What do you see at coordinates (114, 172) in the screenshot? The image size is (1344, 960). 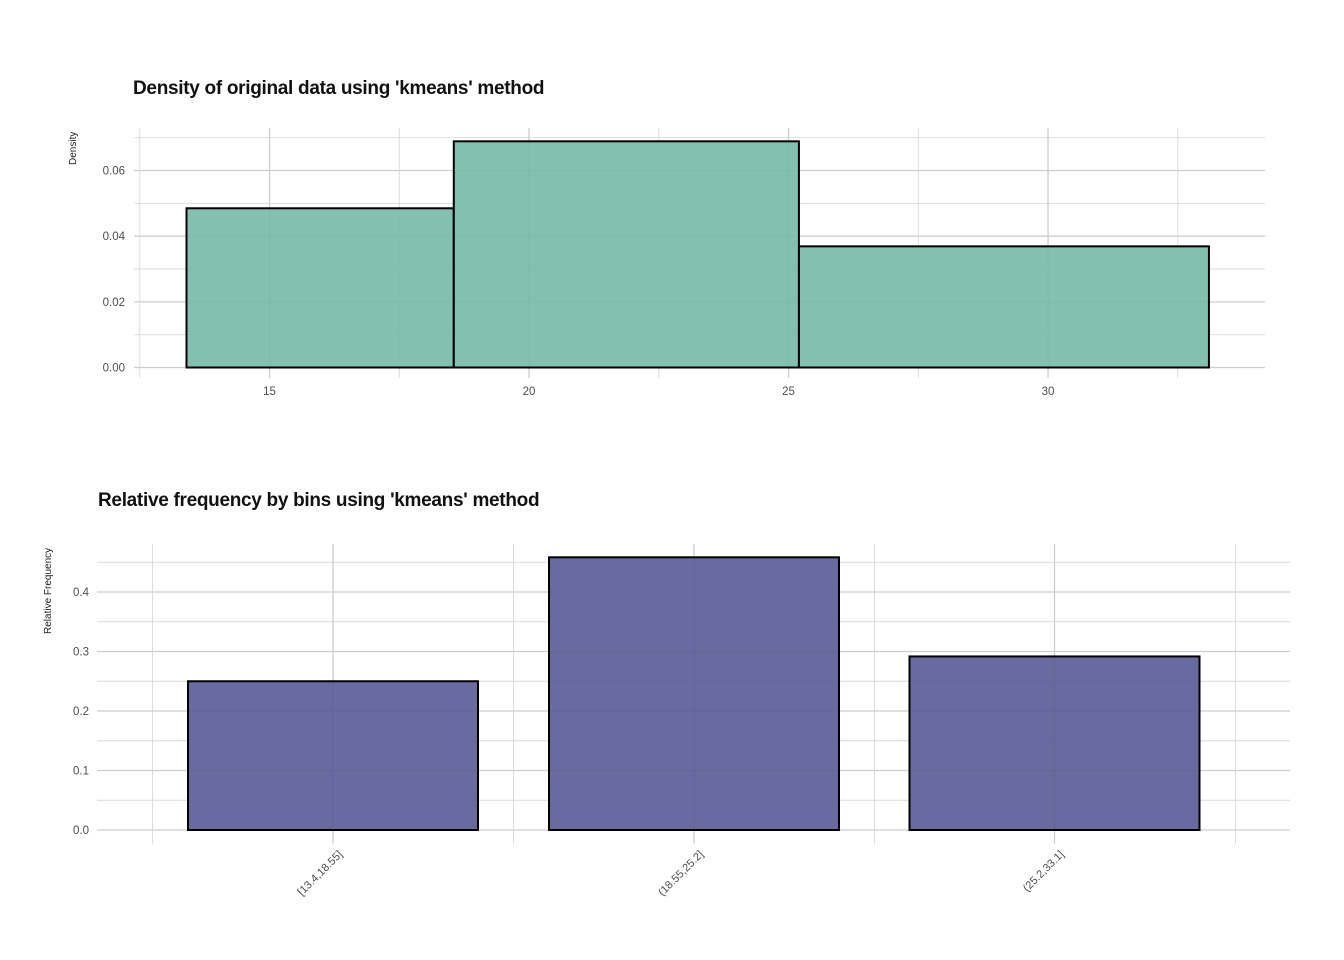 I see `y-axis-tick-label: 0.06` at bounding box center [114, 172].